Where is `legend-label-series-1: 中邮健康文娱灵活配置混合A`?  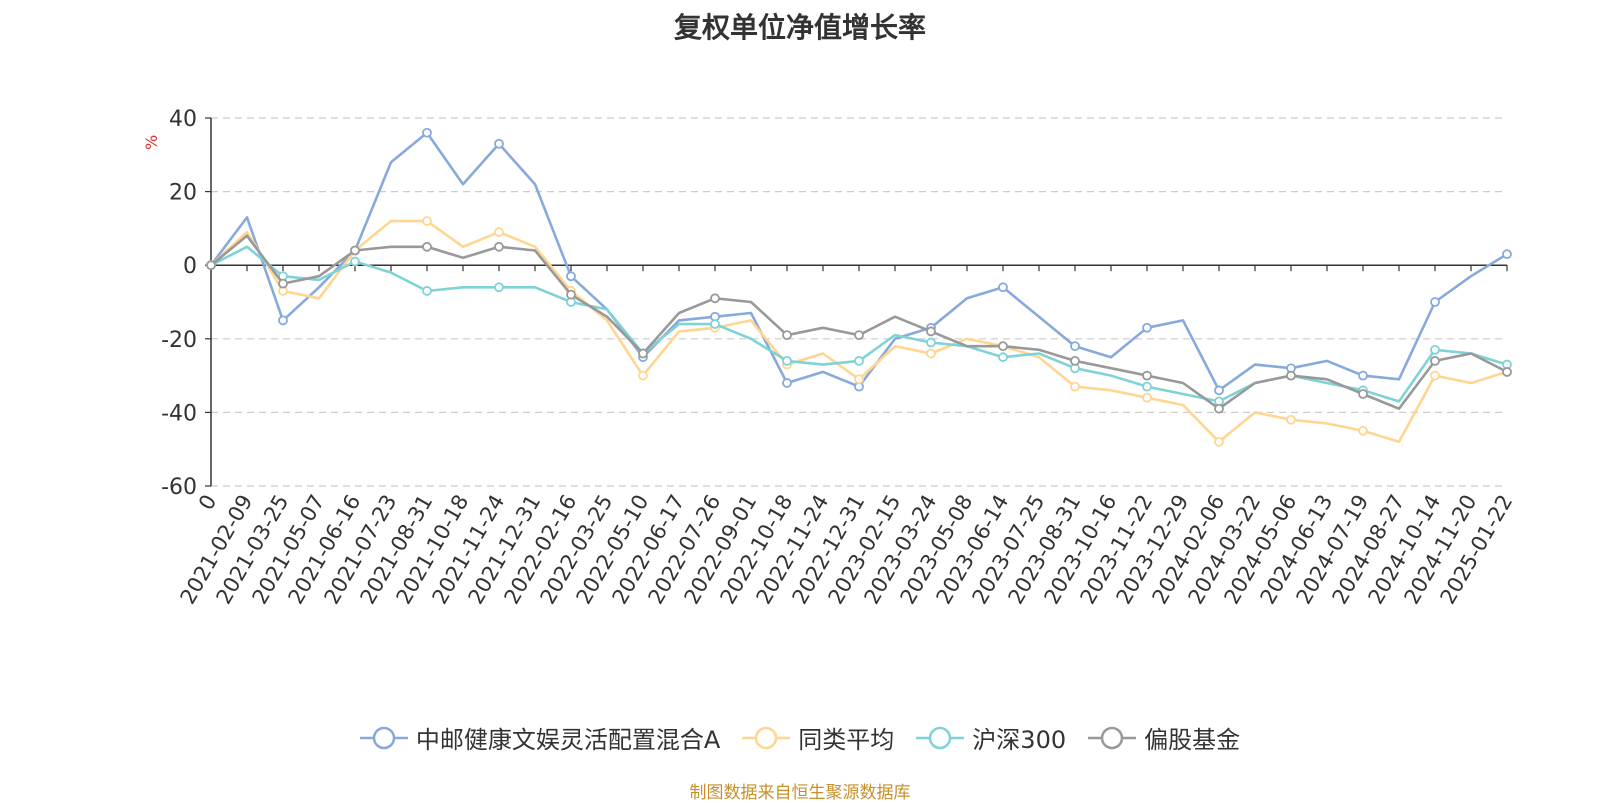
legend-label-series-1: 中邮健康文娱灵活配置混合A is located at coordinates (568, 740).